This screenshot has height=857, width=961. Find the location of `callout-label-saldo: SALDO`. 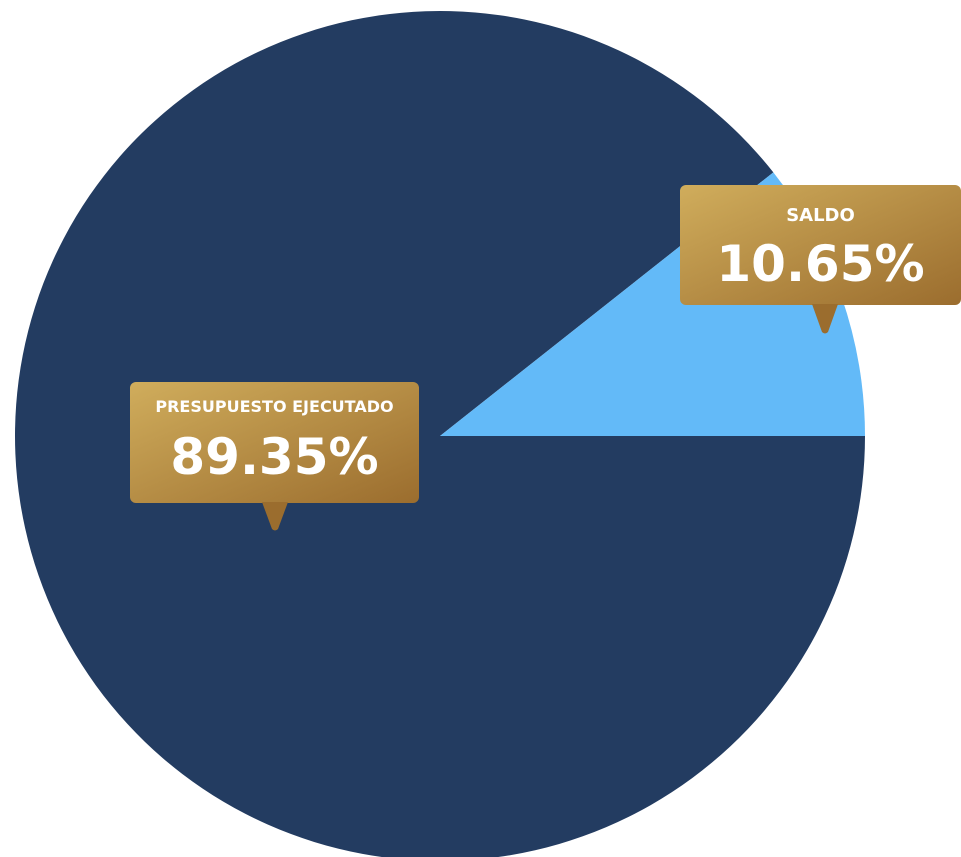

callout-label-saldo: SALDO is located at coordinates (820, 215).